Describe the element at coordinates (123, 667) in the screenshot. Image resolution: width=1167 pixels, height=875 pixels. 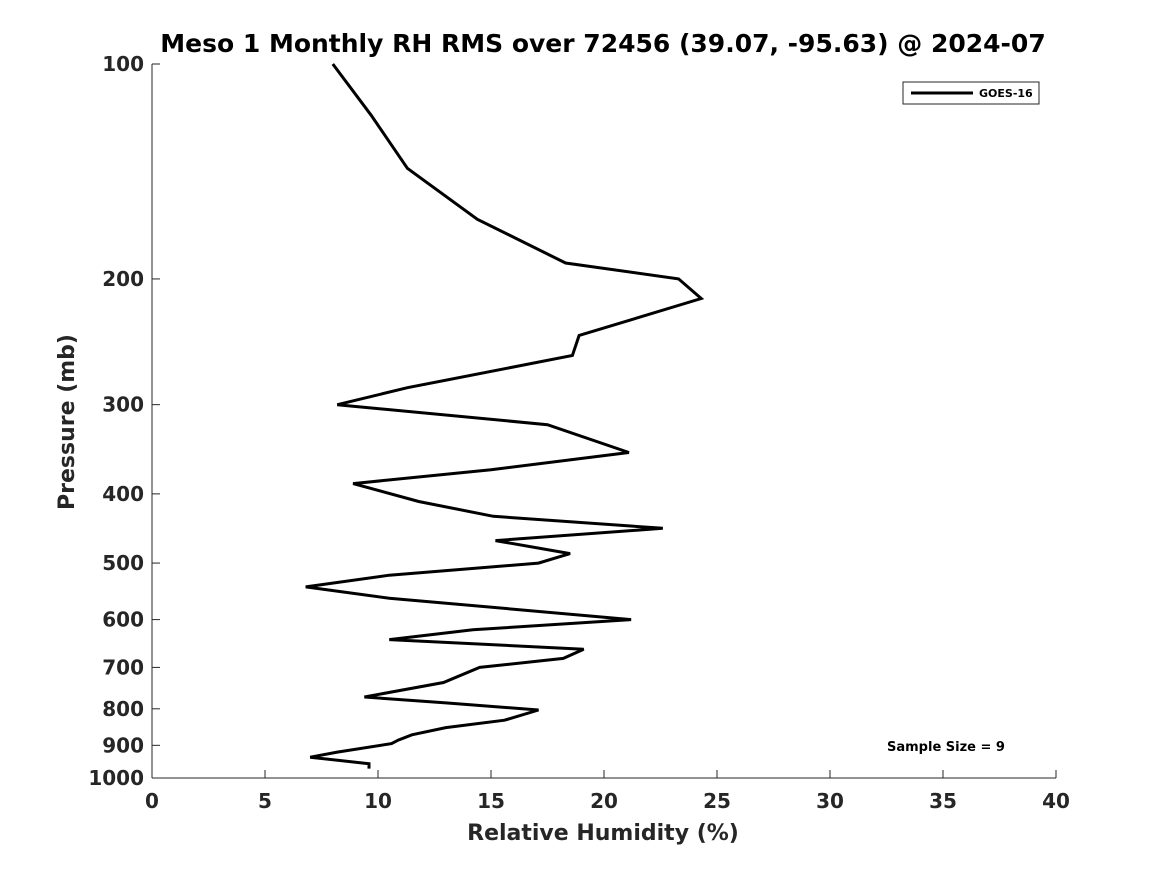
I see `y-tick-label: 700` at that location.